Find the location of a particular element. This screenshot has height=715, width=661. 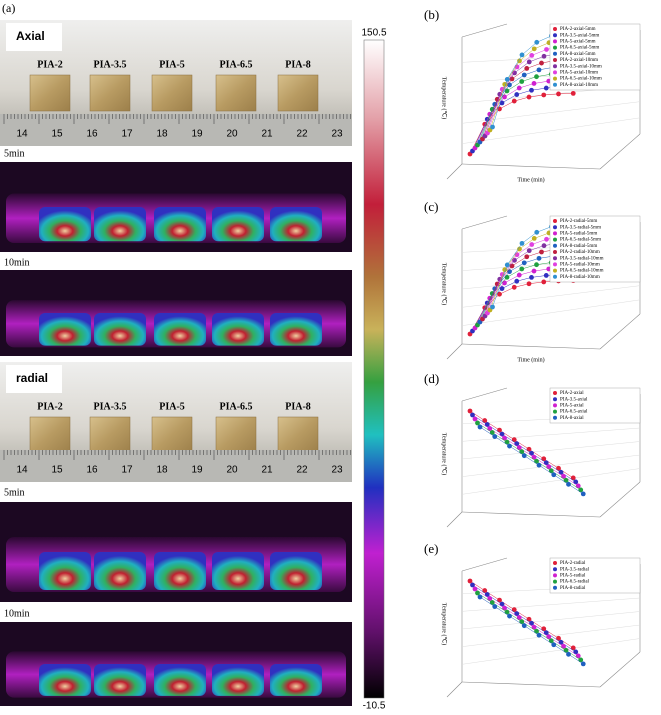

tag-box is located at coordinates (34, 379).